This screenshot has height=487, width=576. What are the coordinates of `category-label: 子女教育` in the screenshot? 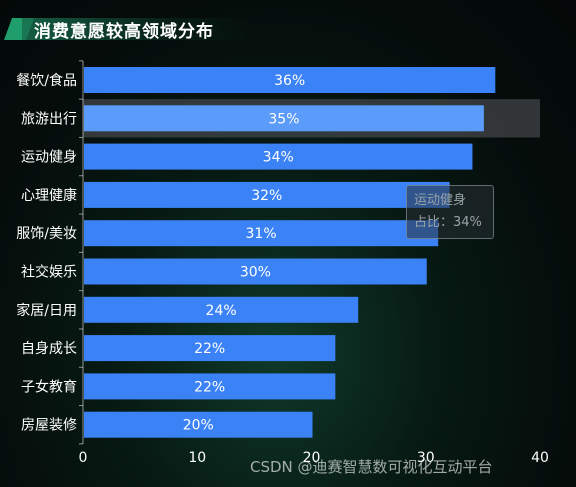 It's located at (49, 386).